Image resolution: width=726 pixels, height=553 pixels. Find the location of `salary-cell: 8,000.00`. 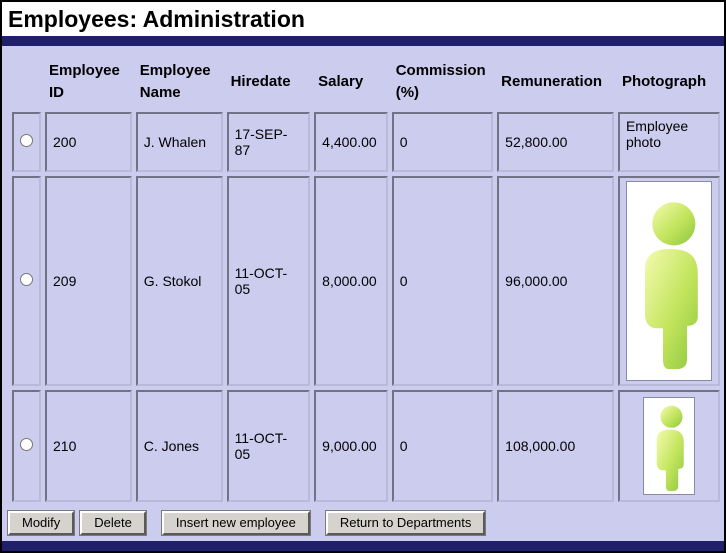

salary-cell: 8,000.00 is located at coordinates (351, 281).